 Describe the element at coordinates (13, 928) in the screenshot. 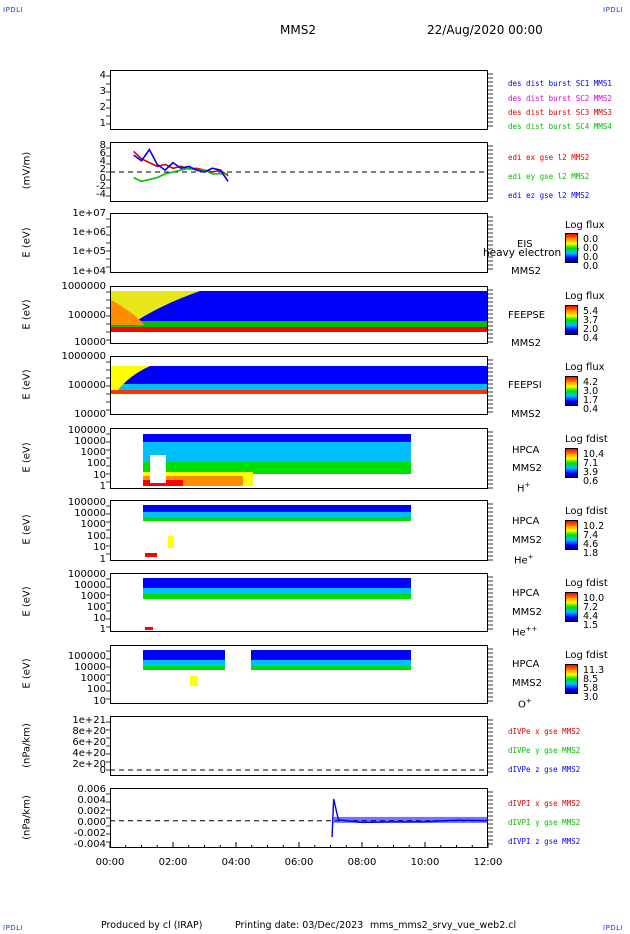

I see `corner-logo-bottom-left: IPDLI` at that location.